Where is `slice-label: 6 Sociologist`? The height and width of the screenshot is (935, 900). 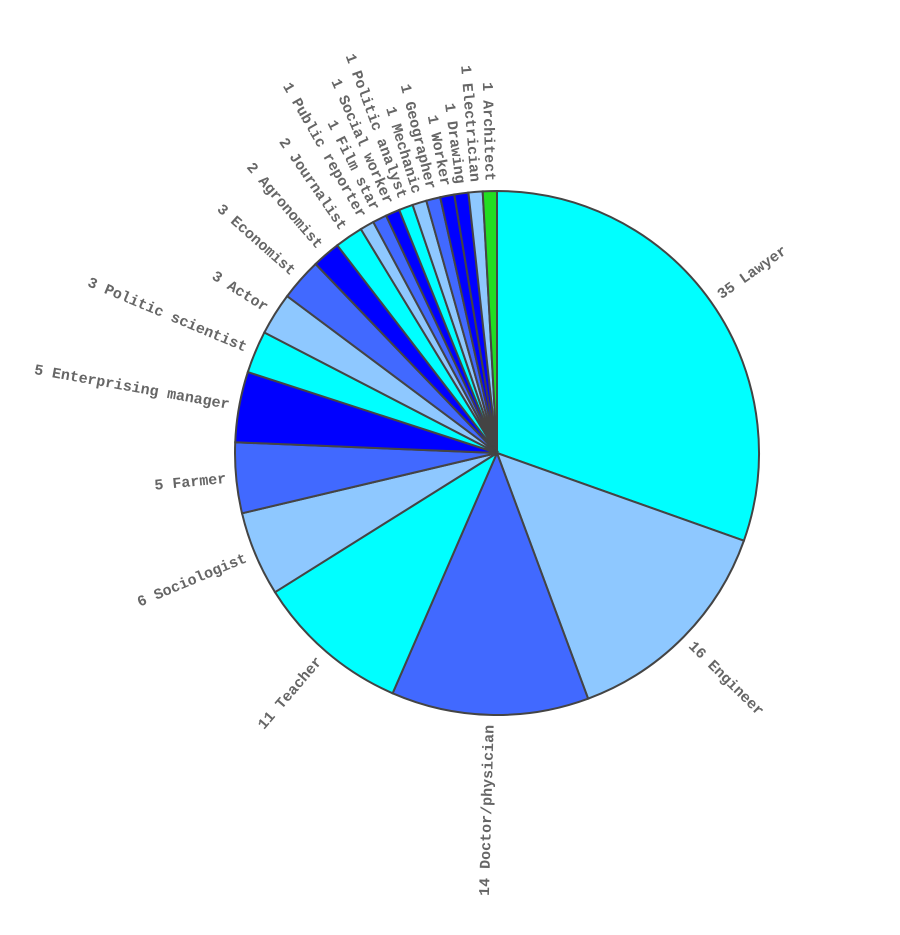
slice-label: 6 Sociologist is located at coordinates (192, 581).